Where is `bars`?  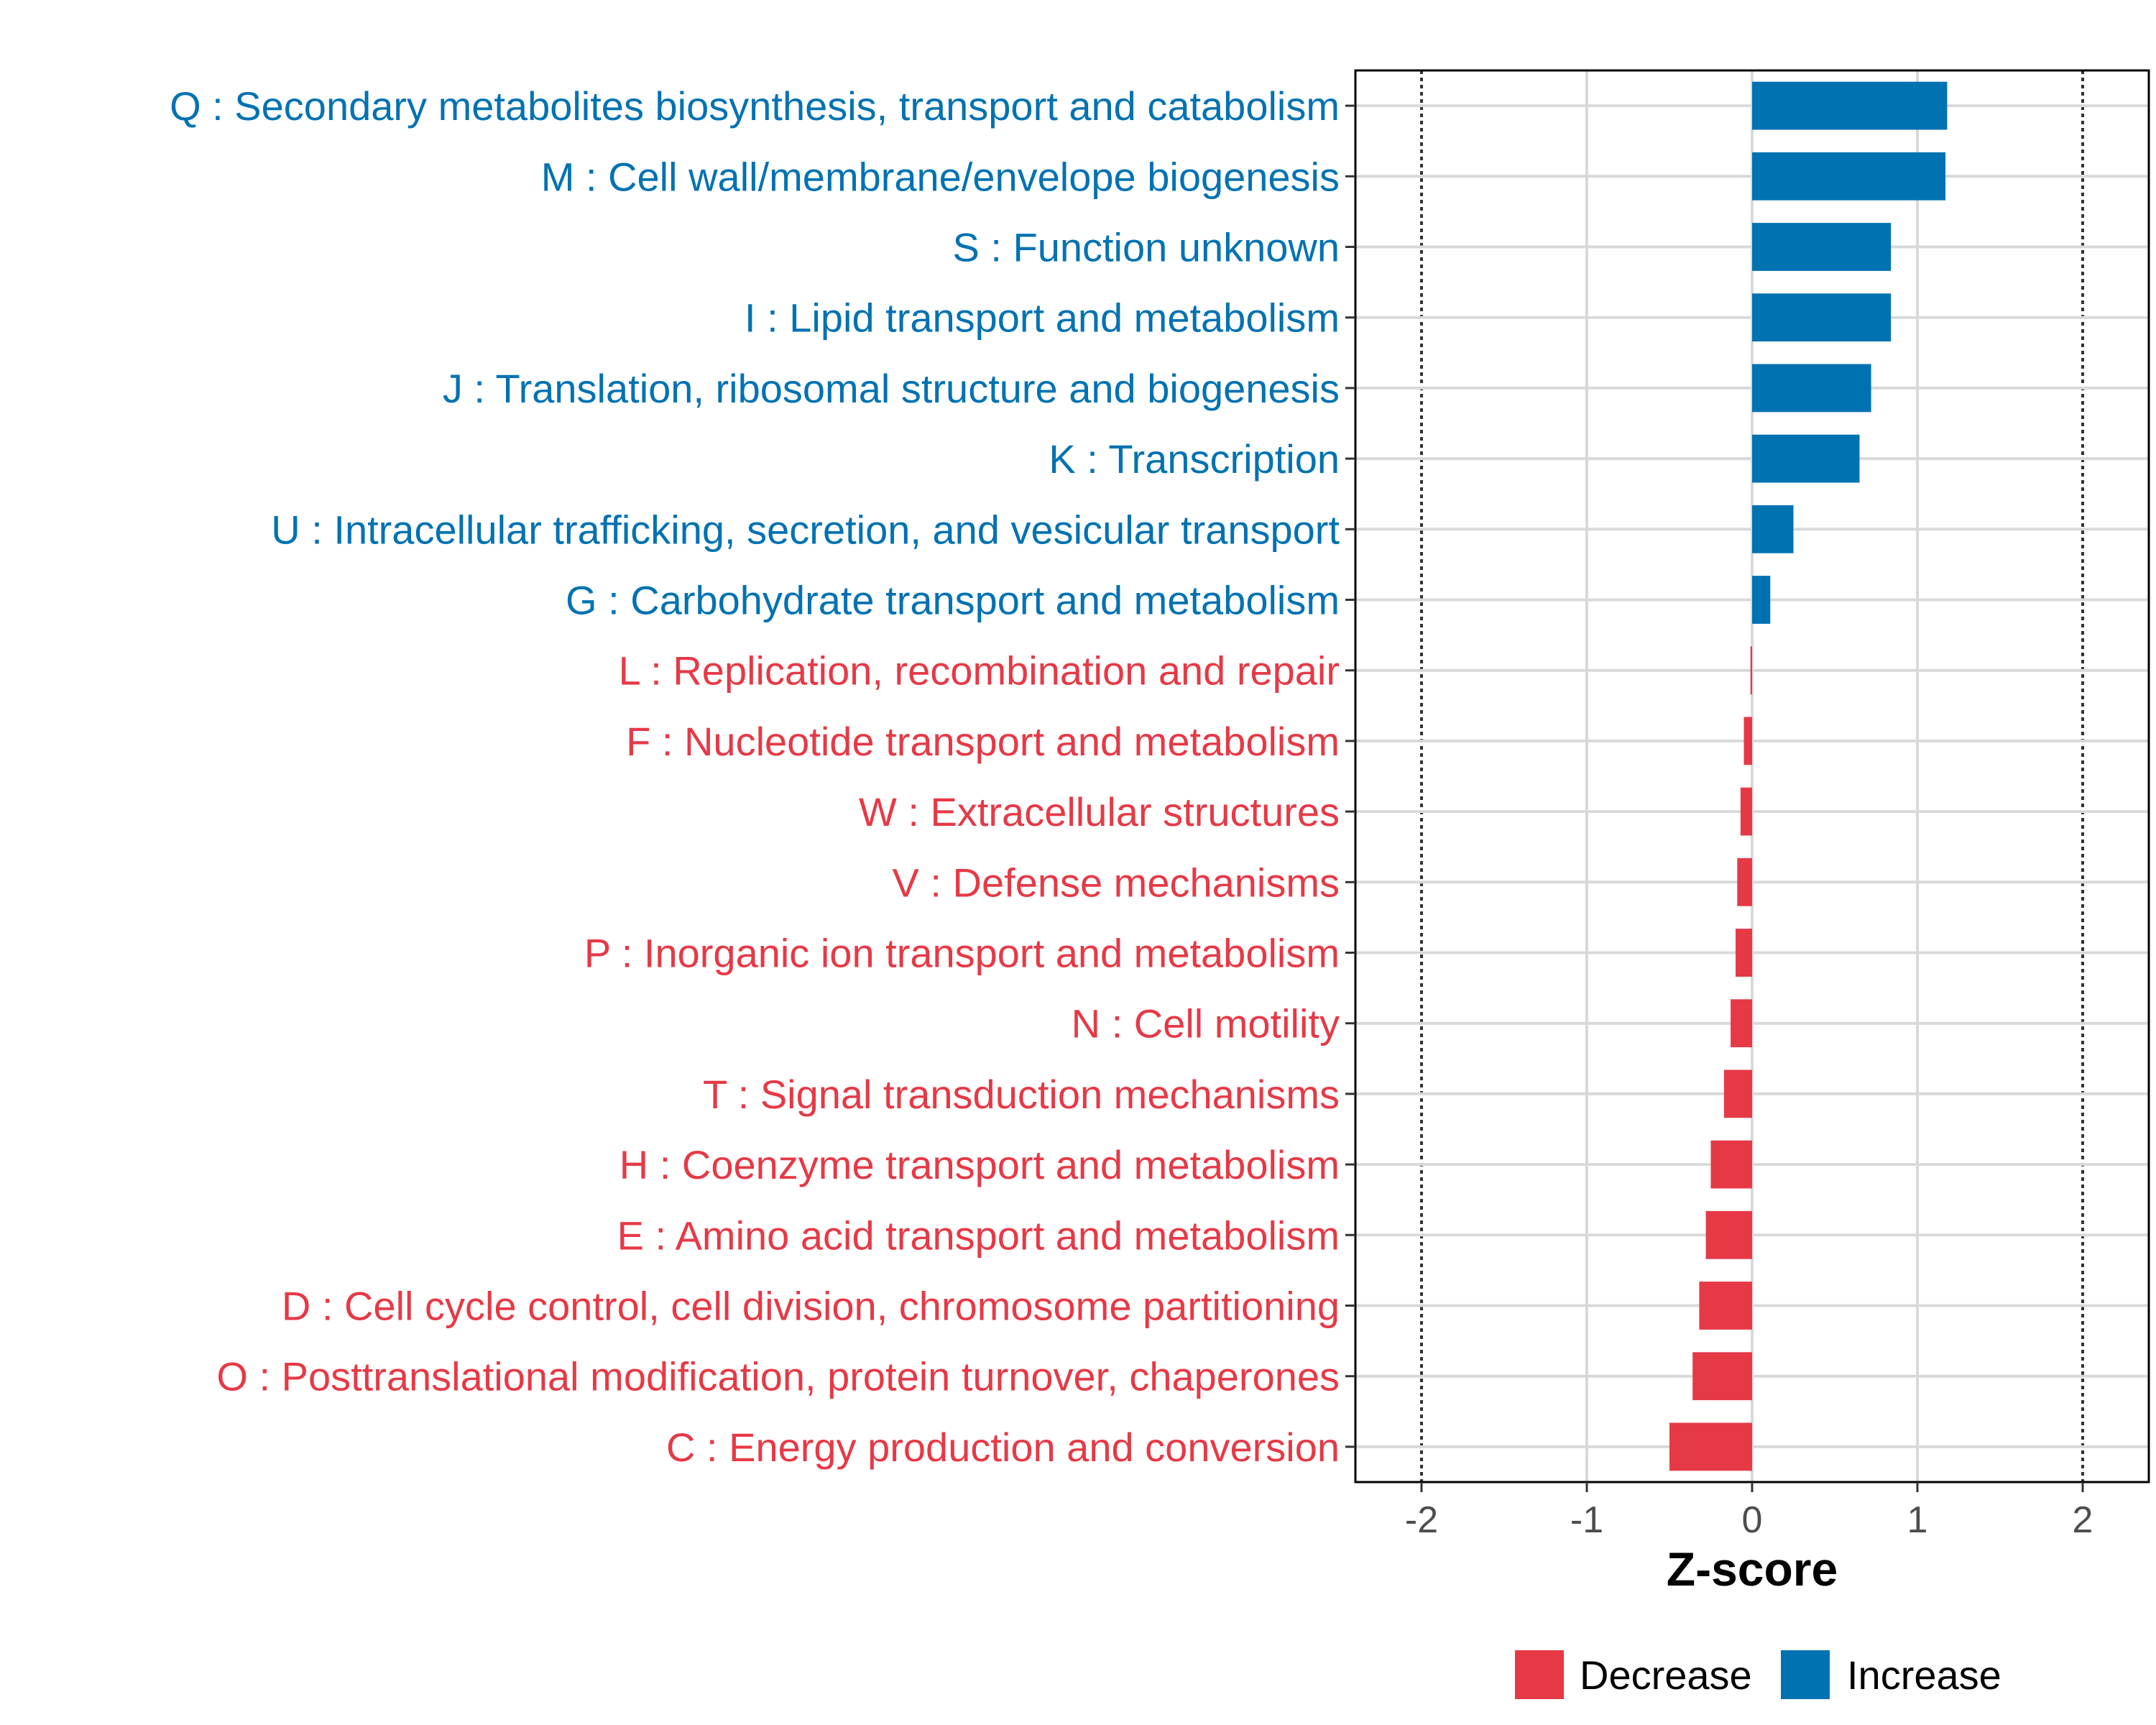 bars is located at coordinates (1808, 776).